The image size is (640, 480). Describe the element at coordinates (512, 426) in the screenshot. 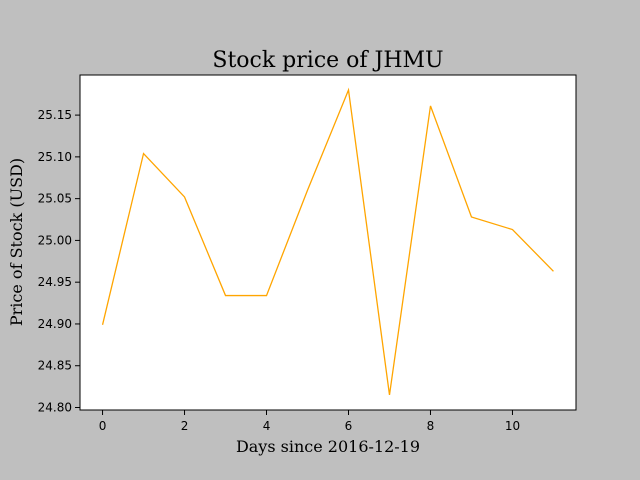

I see `x-tick-label: 10` at that location.